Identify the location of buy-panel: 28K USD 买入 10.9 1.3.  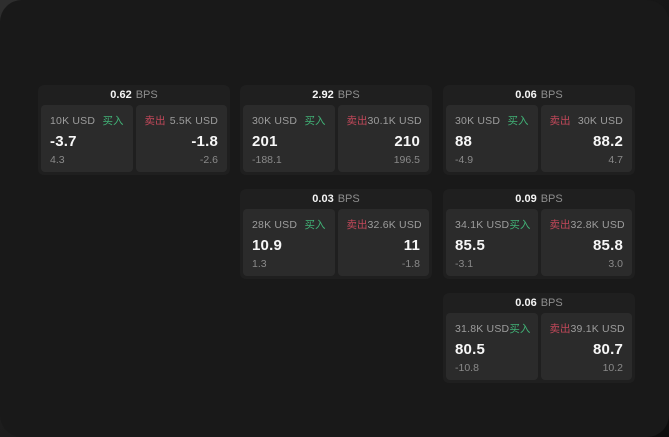
(289, 242).